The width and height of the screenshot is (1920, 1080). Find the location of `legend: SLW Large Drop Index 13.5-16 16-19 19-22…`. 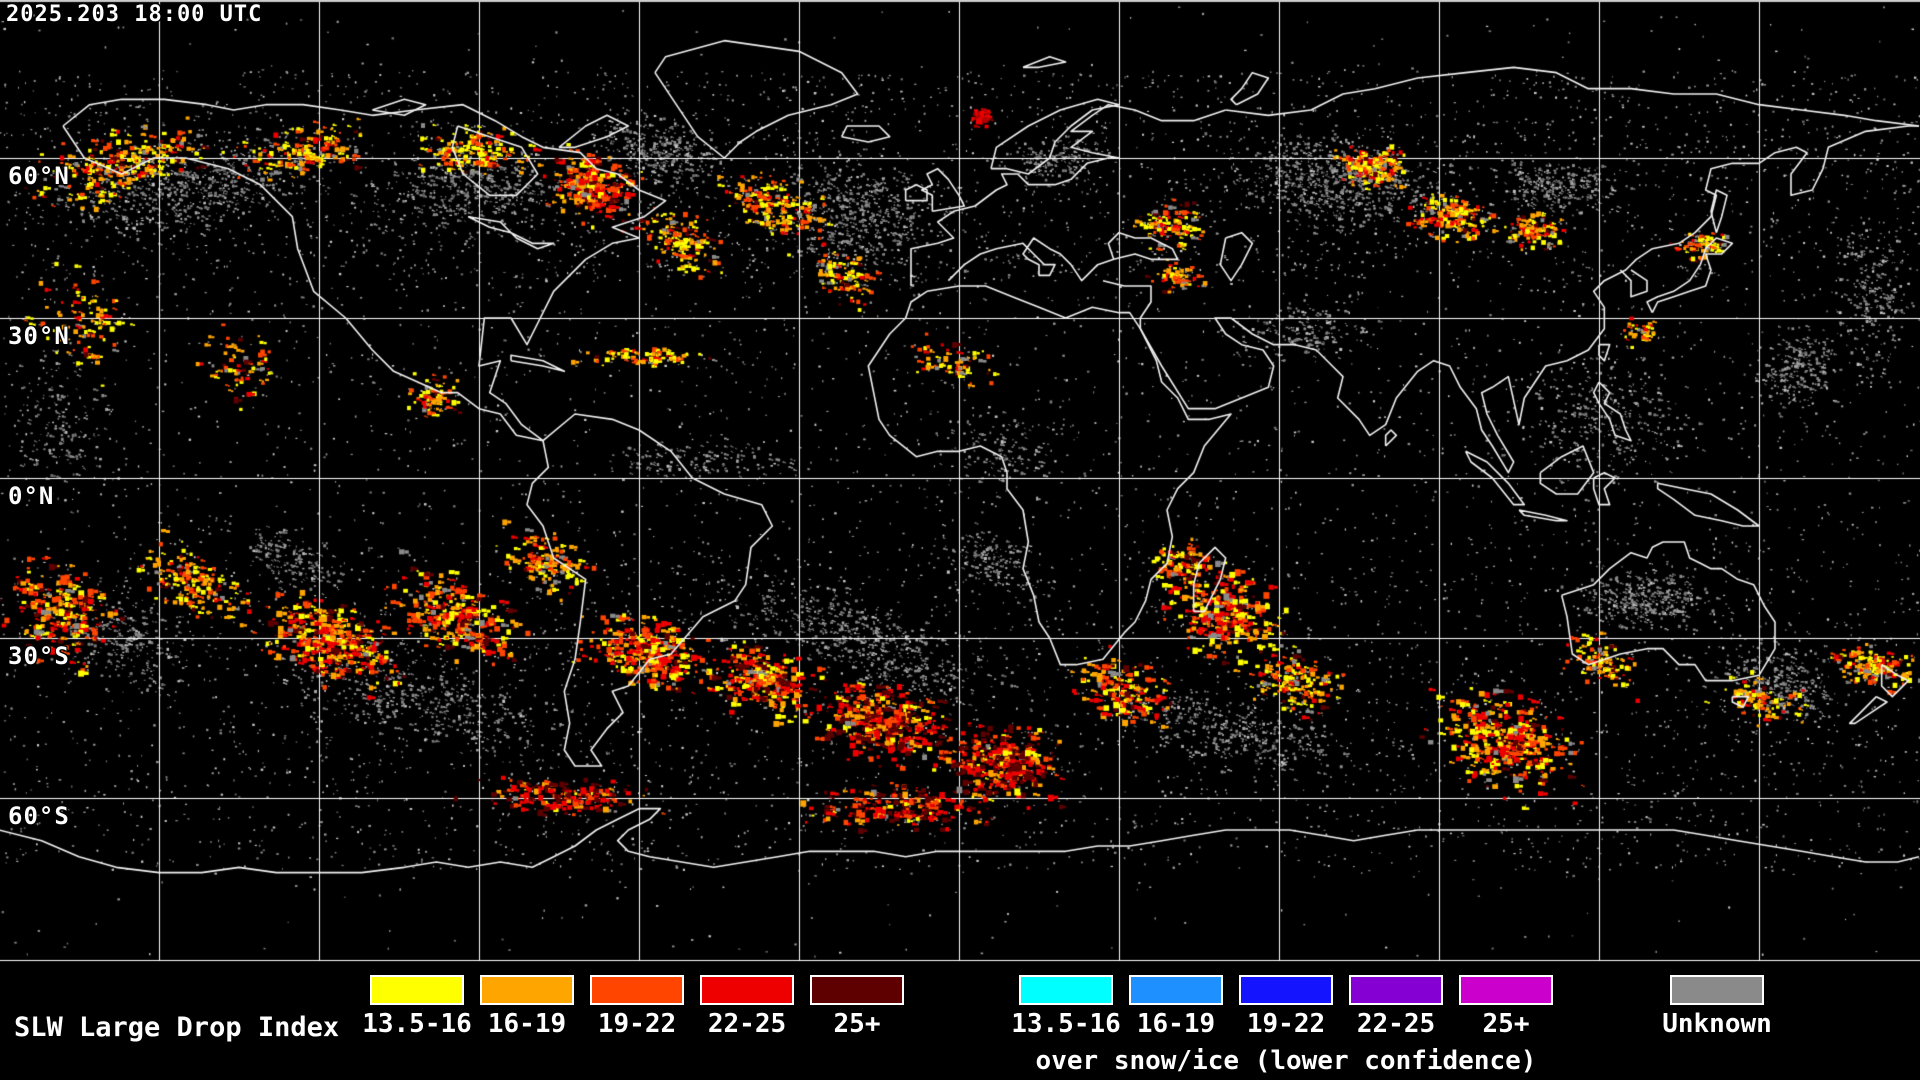

legend: SLW Large Drop Index 13.5-16 16-19 19-22… is located at coordinates (960, 1021).